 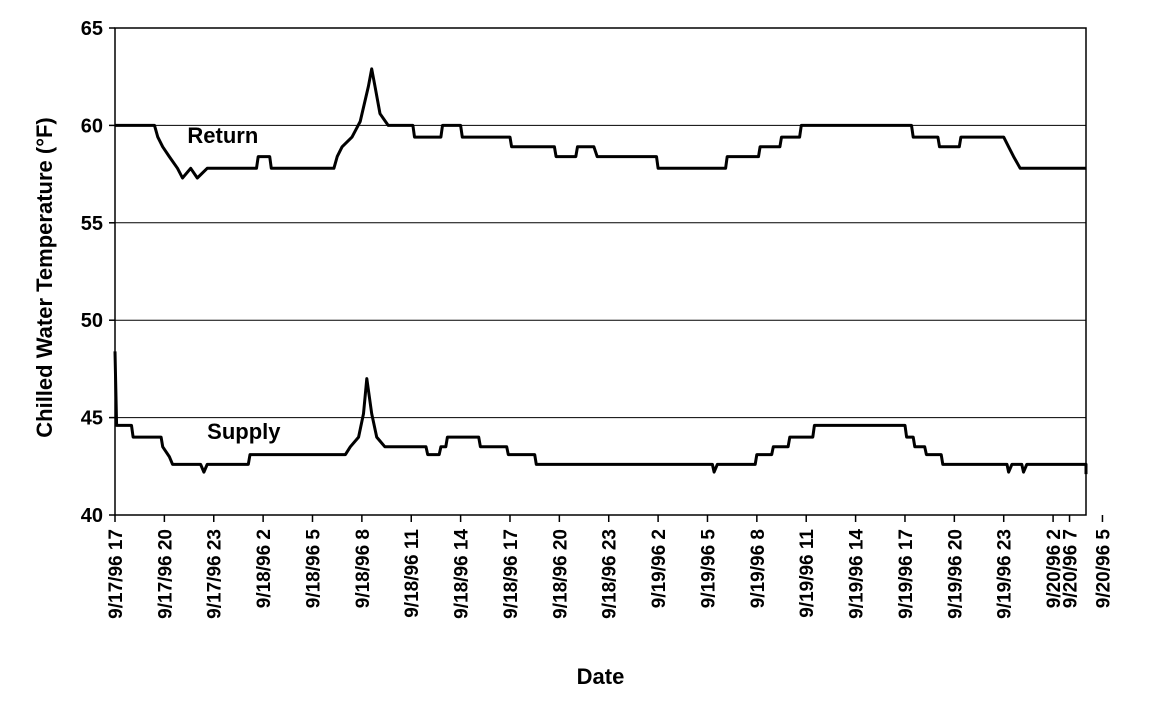 I want to click on y-tick-label: 45, so click(x=92, y=419).